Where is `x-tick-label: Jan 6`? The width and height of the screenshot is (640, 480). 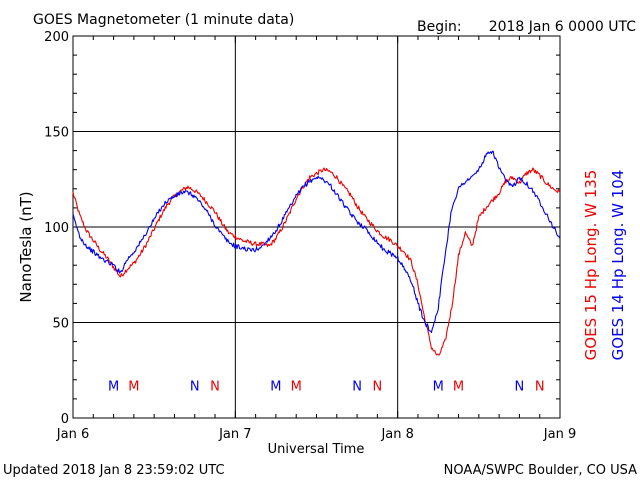 x-tick-label: Jan 6 is located at coordinates (72, 434).